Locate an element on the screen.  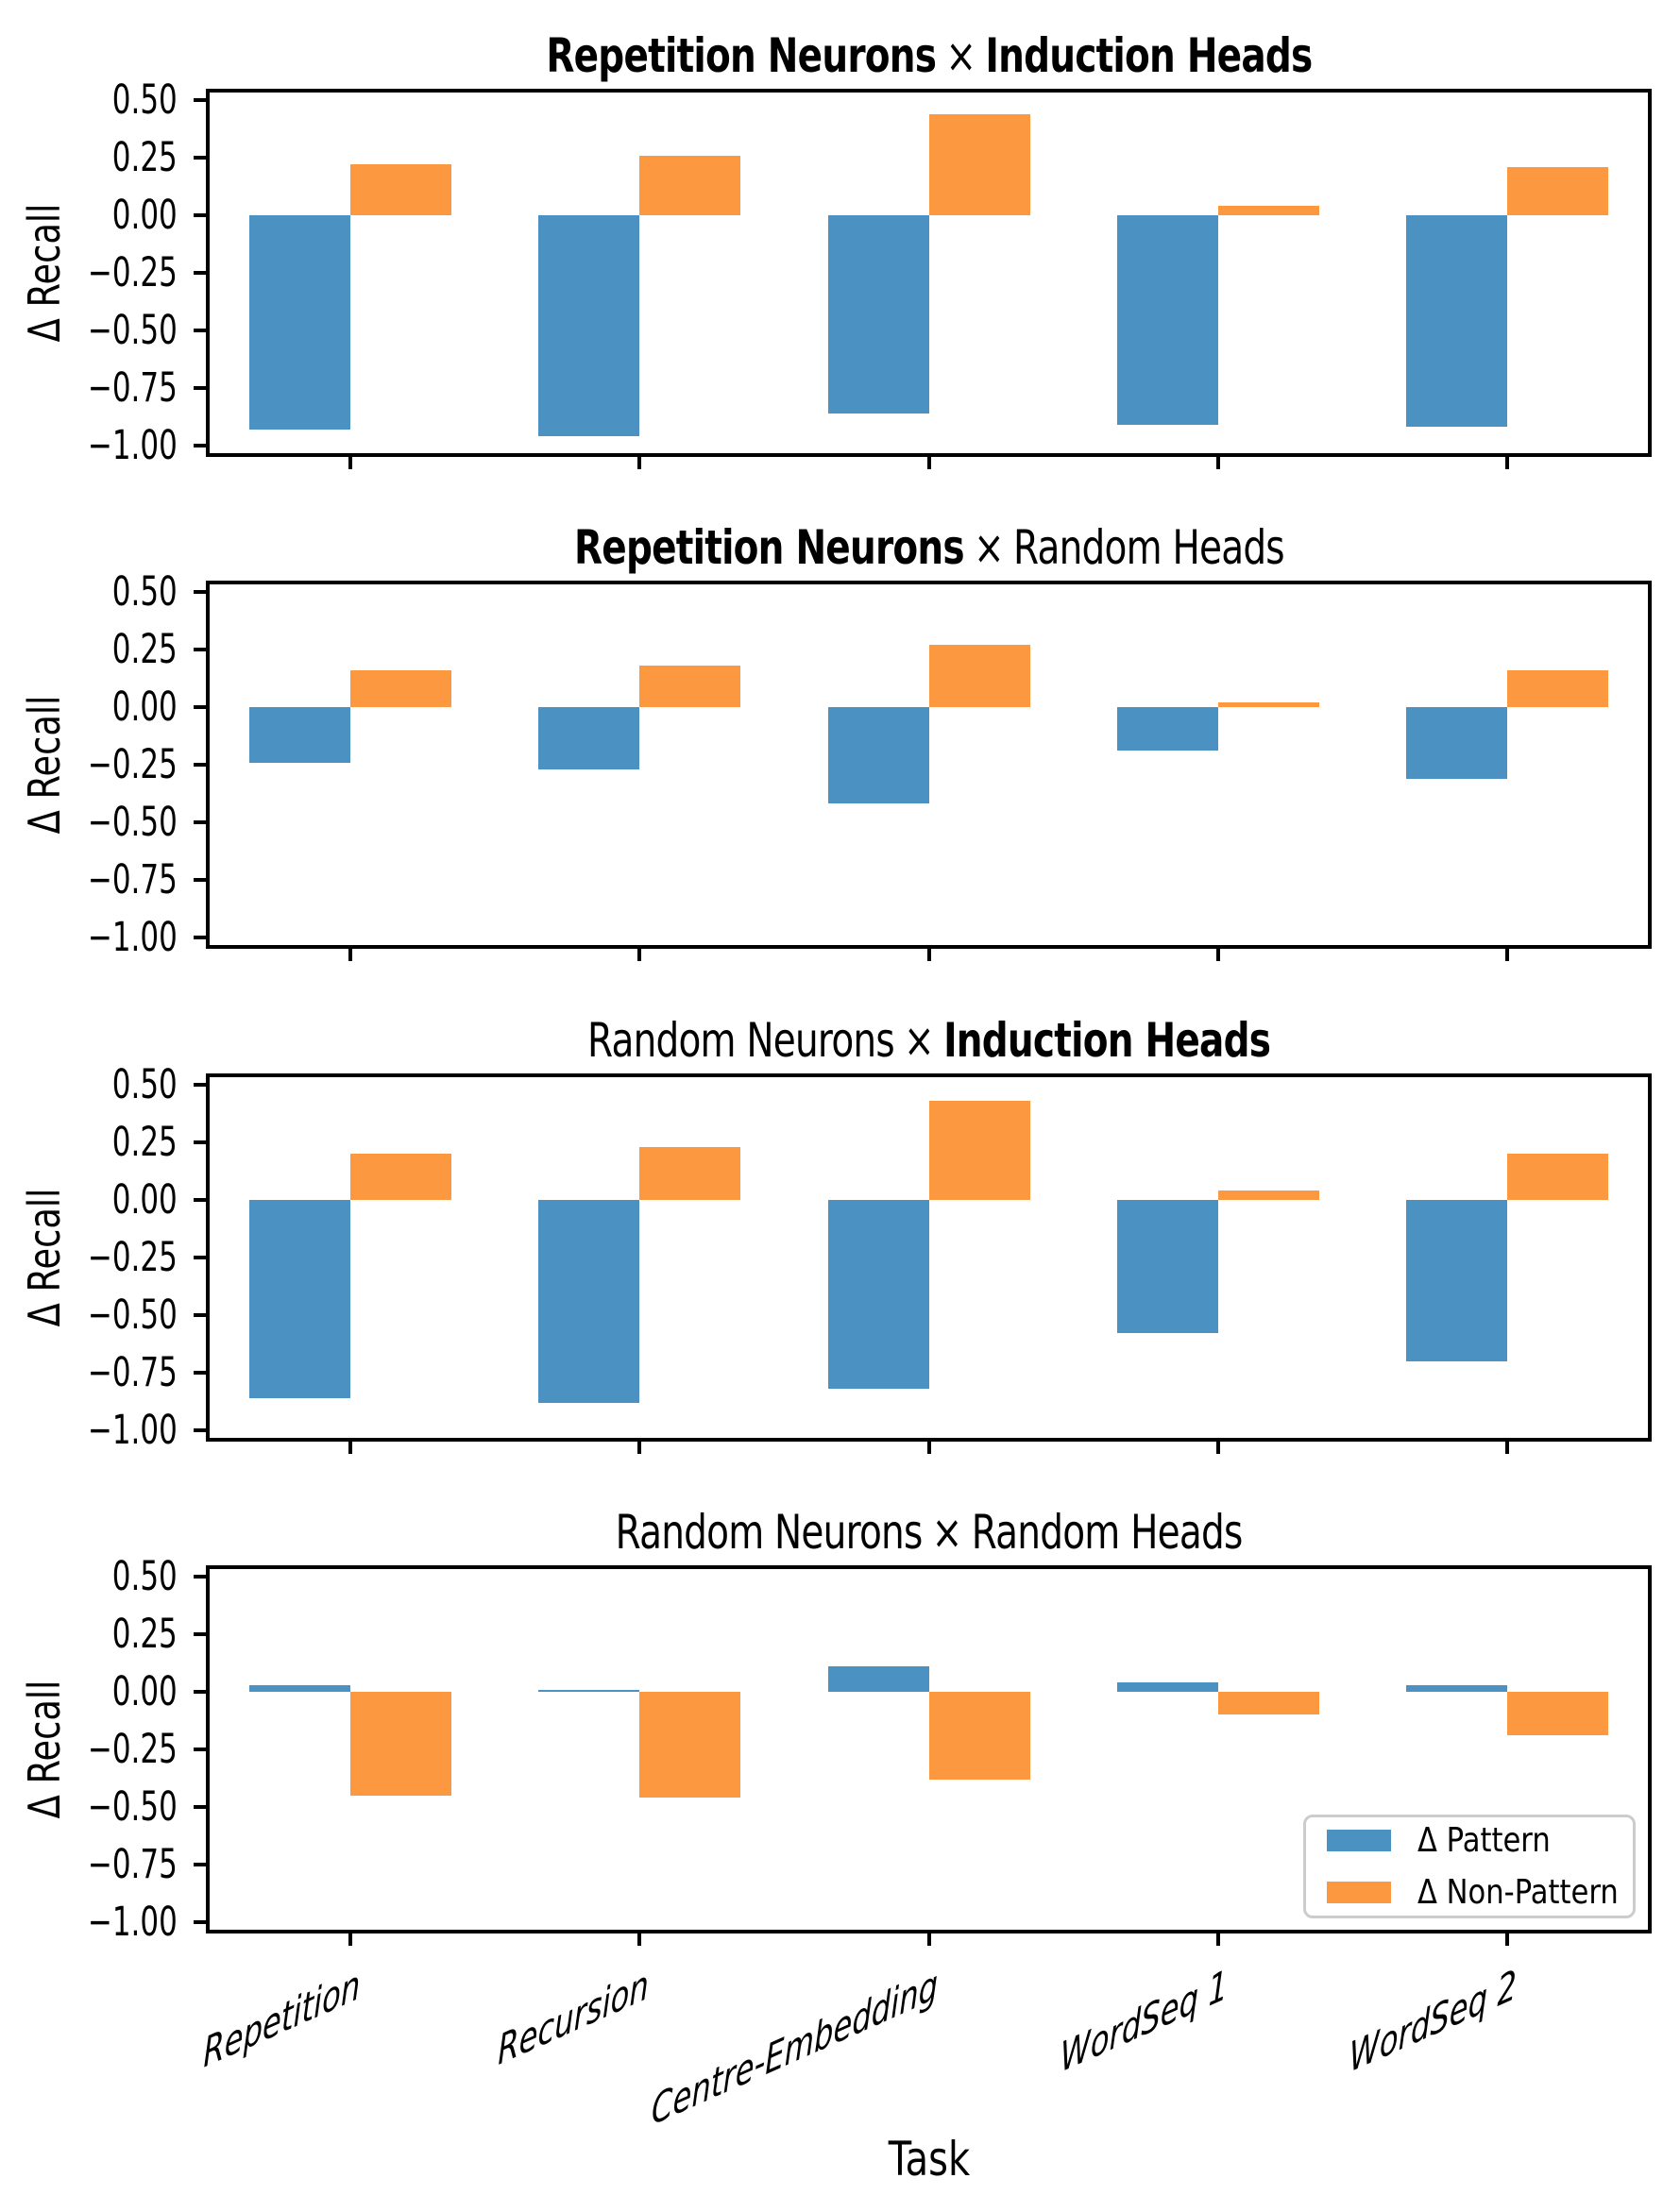
x-tick-label: WordSeq 1 is located at coordinates (1116, 2022).